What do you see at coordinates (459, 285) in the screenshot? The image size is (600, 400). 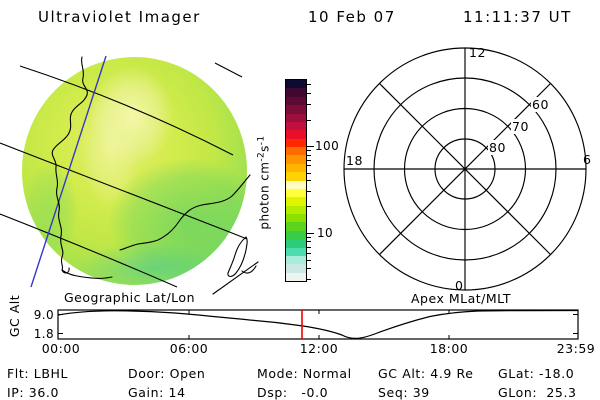 I see `mlt-label-0: 0` at bounding box center [459, 285].